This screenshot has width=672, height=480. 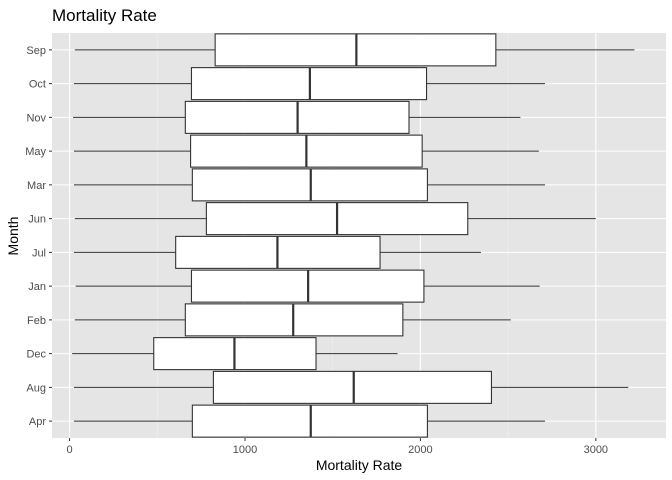 I want to click on box-aug, so click(x=351, y=387).